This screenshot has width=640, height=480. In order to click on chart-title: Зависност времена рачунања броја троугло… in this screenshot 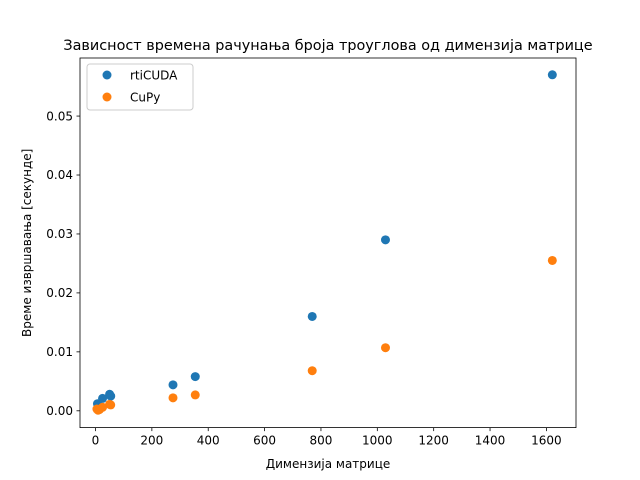, I will do `click(327, 46)`.